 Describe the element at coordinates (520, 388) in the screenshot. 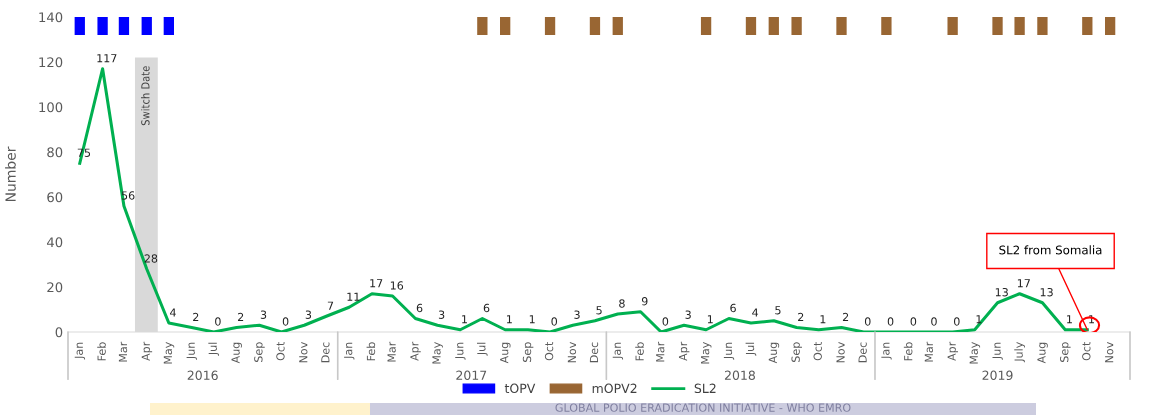

I see `legend-label: tOPV` at that location.